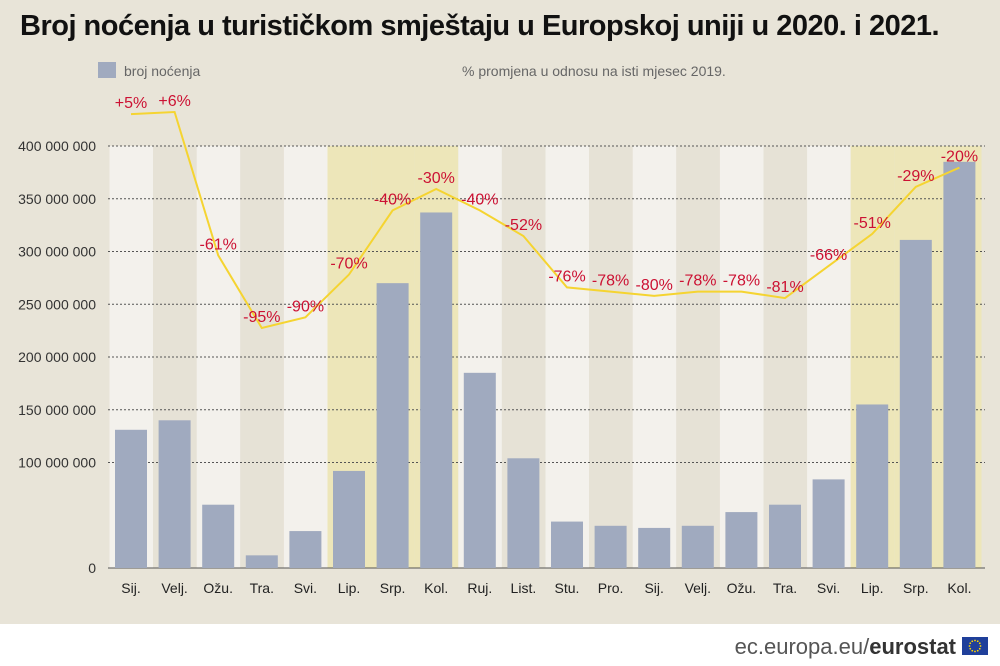 Image resolution: width=1000 pixels, height=666 pixels. I want to click on footer: ec.europa.eu/eurostat, so click(500, 645).